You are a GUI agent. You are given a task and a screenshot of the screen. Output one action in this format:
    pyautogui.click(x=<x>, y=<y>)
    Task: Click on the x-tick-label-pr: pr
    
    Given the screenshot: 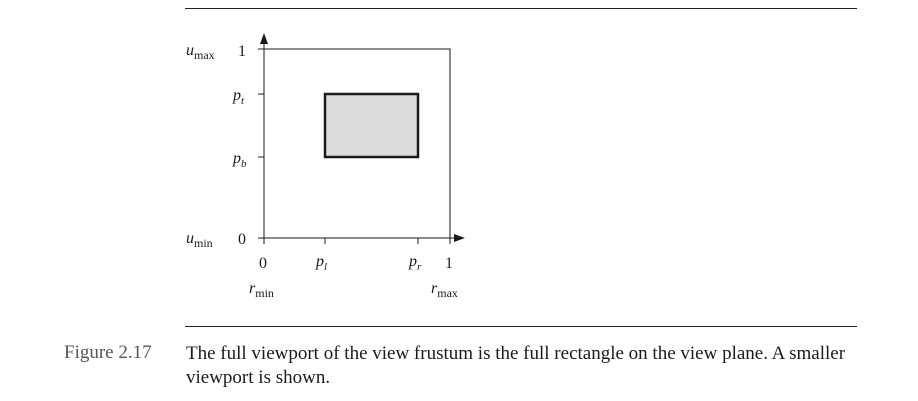 What is the action you would take?
    pyautogui.click(x=415, y=263)
    